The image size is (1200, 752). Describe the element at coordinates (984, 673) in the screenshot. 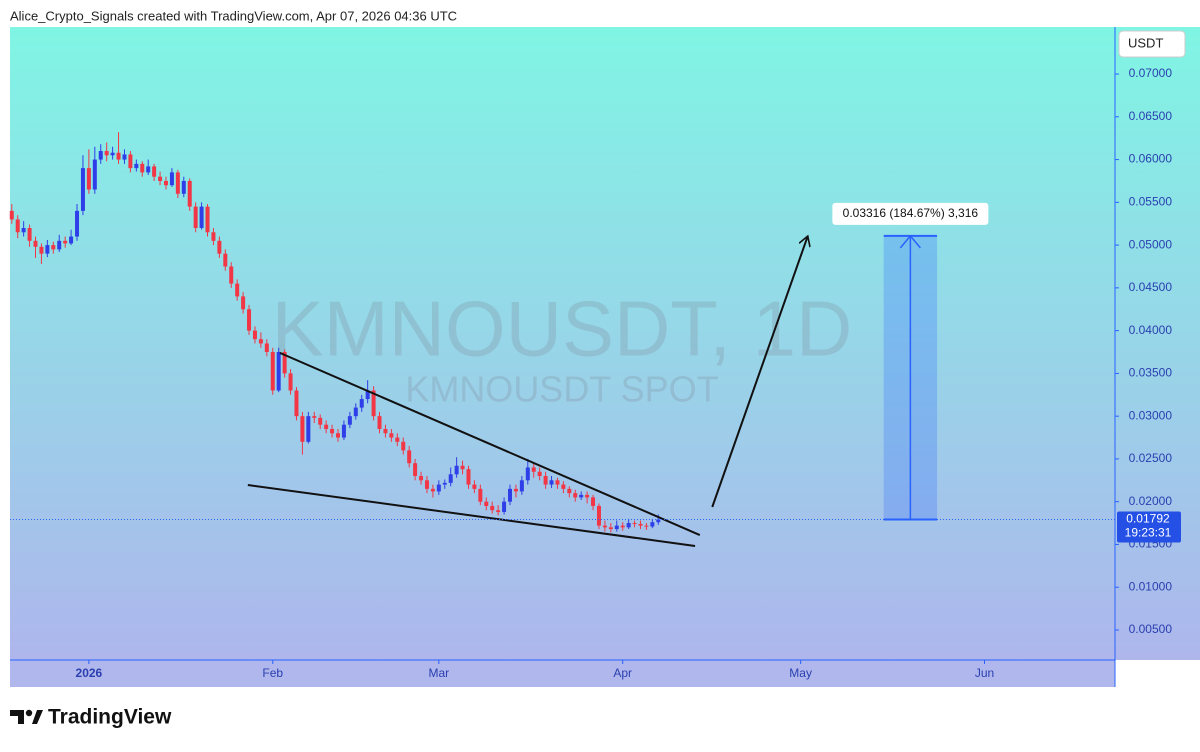

I see `x-tick-label: Jun` at that location.